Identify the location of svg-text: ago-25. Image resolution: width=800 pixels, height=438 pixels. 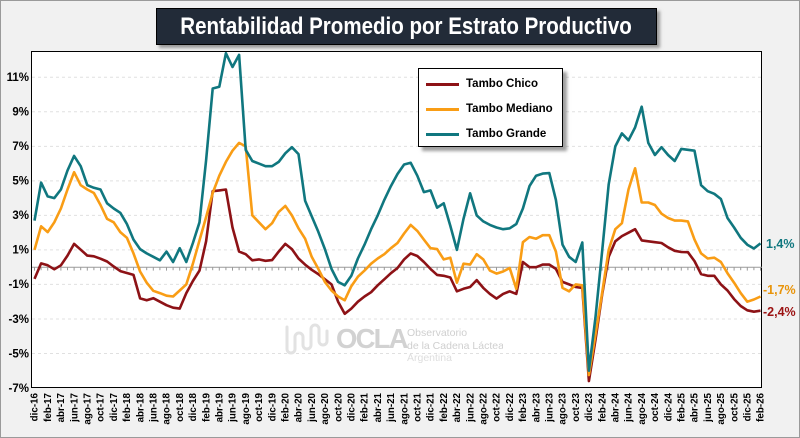
(721, 408).